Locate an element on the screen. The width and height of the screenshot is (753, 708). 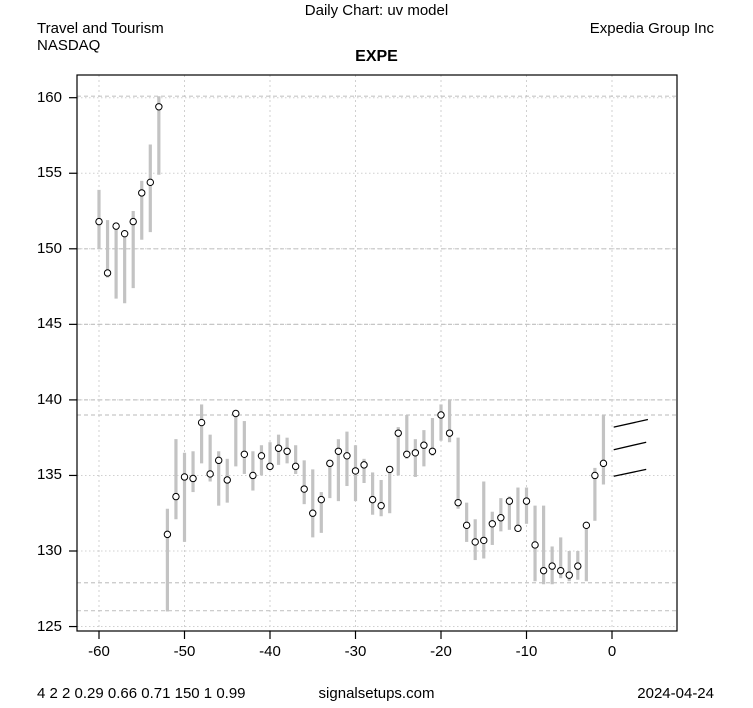
chart-title: Daily Chart: uv model is located at coordinates (376, 10).